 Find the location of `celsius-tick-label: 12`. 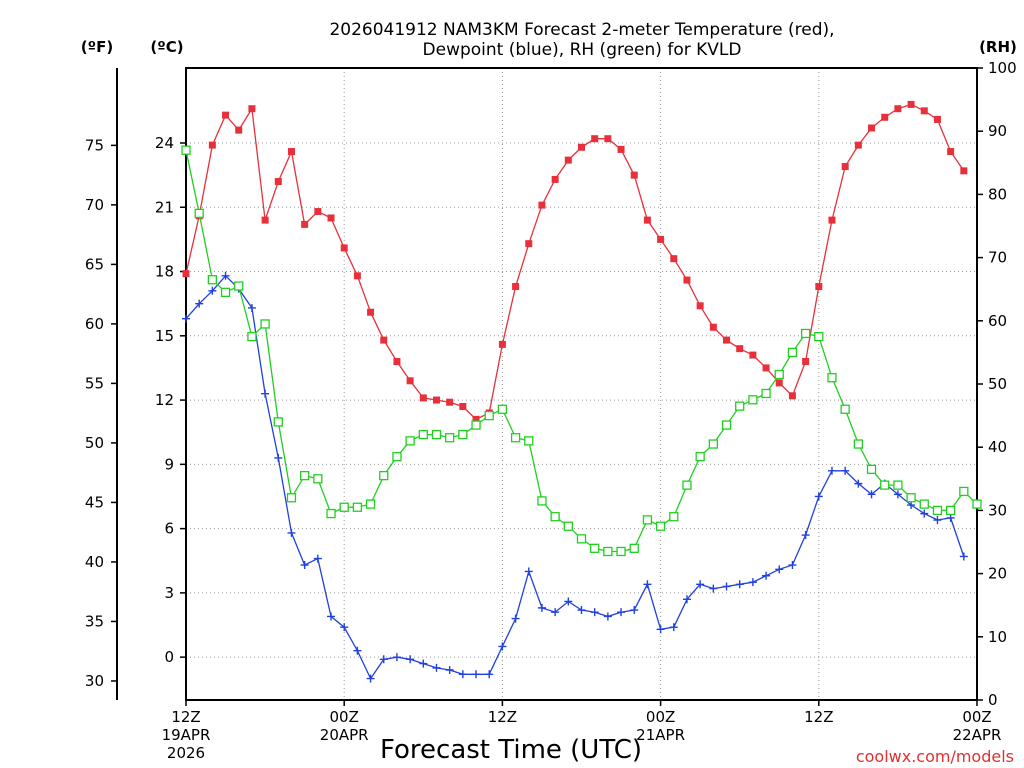

celsius-tick-label: 12 is located at coordinates (164, 400).